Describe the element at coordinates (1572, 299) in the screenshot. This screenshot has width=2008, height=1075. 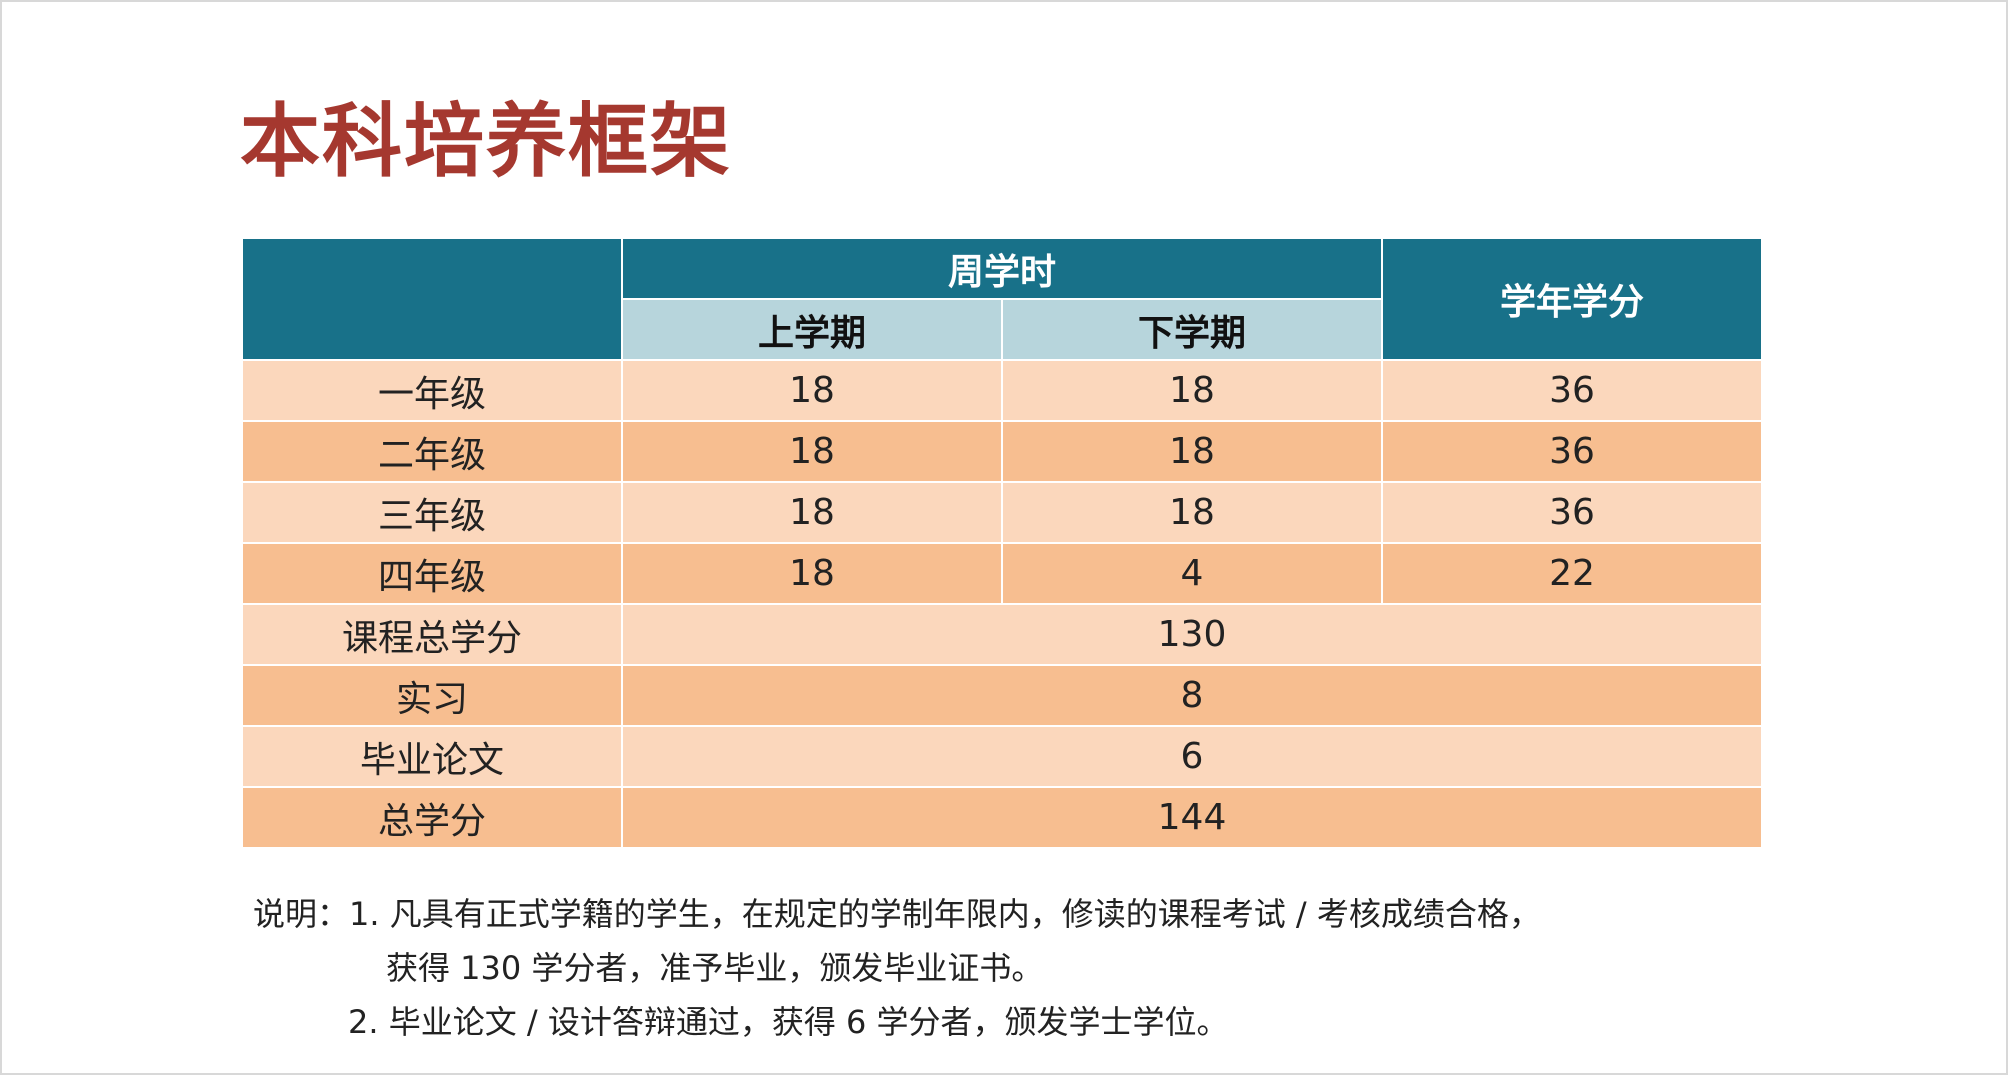
I see `header-year-credits: 学年学分` at that location.